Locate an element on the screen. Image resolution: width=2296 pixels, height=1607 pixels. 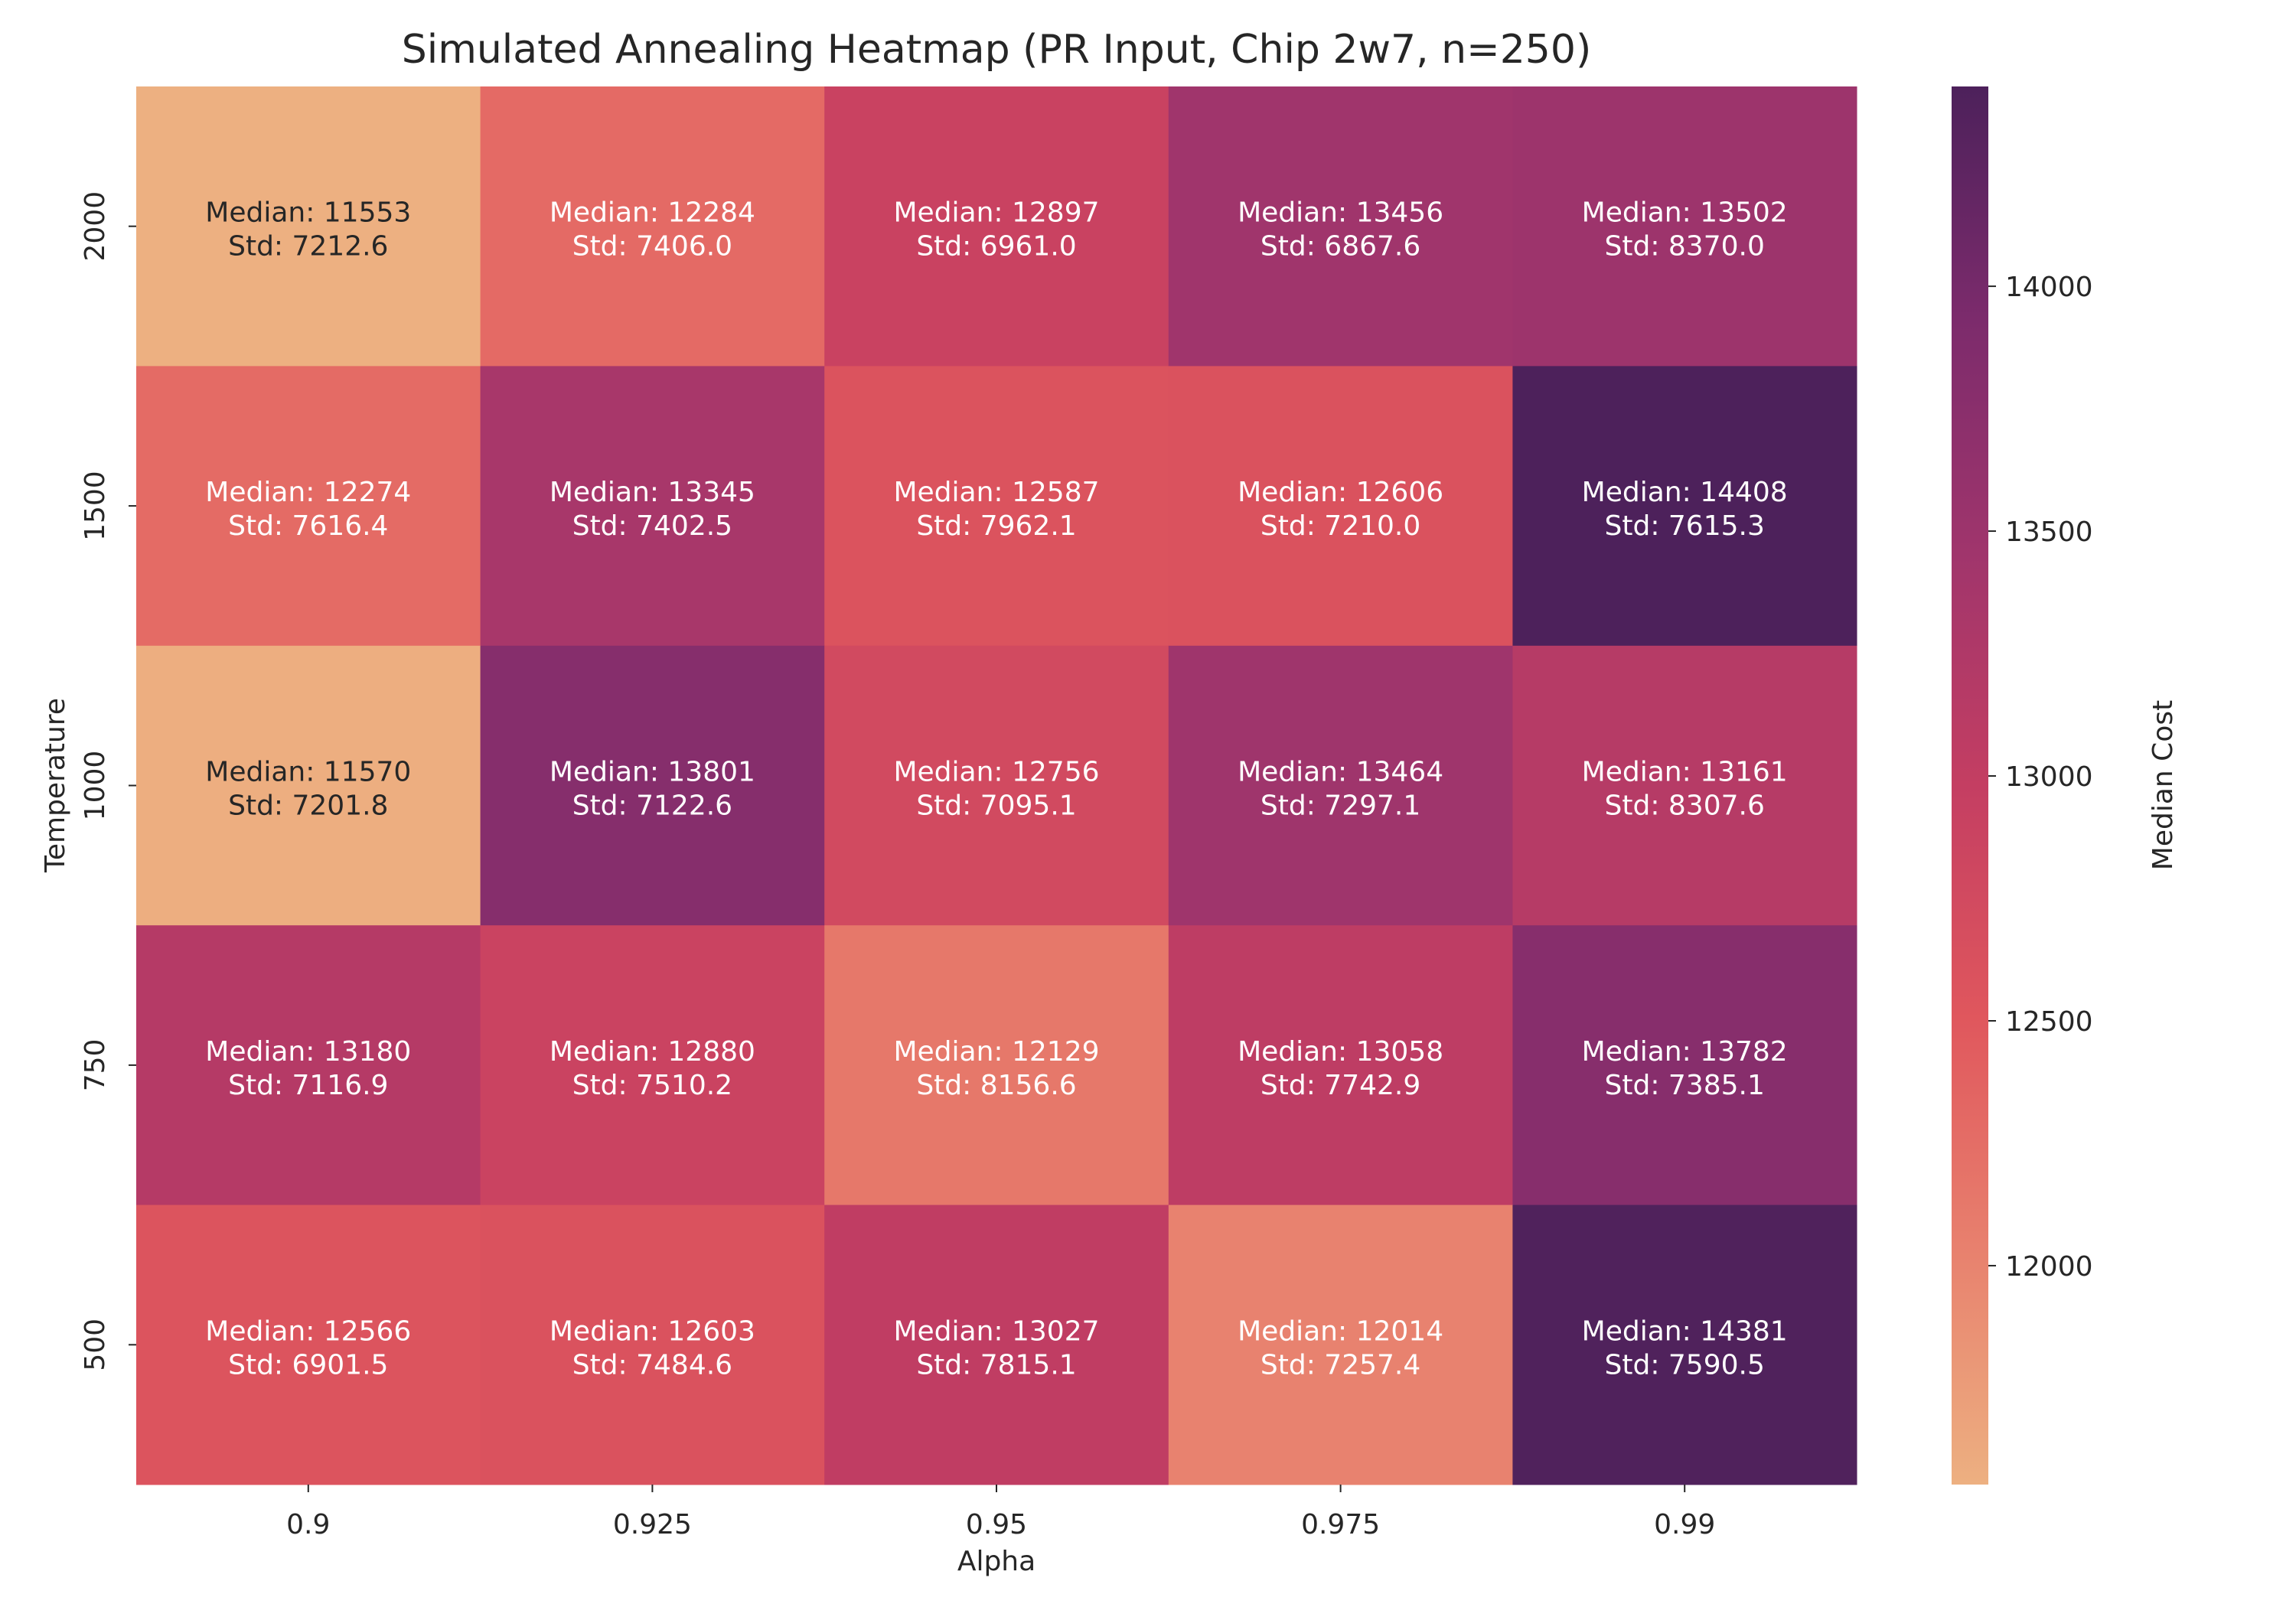
cell-std-label: Std: 7122.6 is located at coordinates (652, 806).